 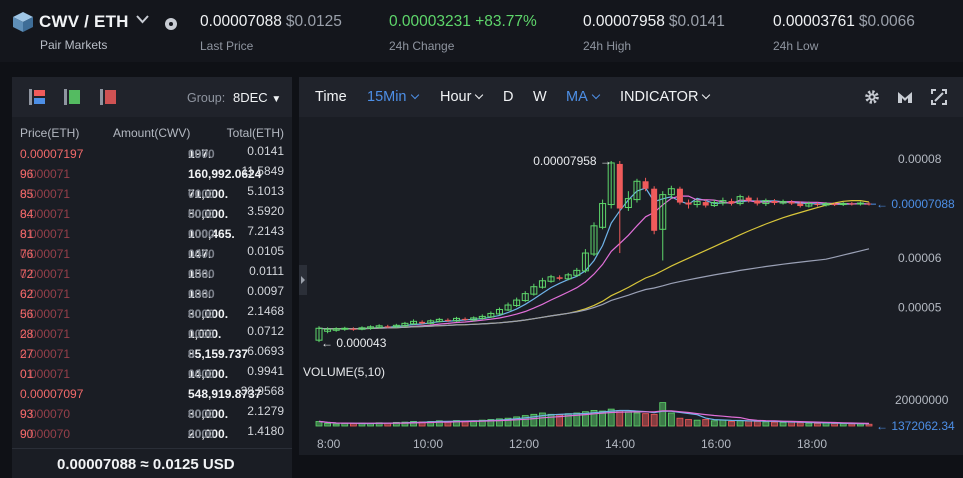 I want to click on order-row: 0.000071 27 85,159.737 0 6.0693, so click(x=152, y=351).